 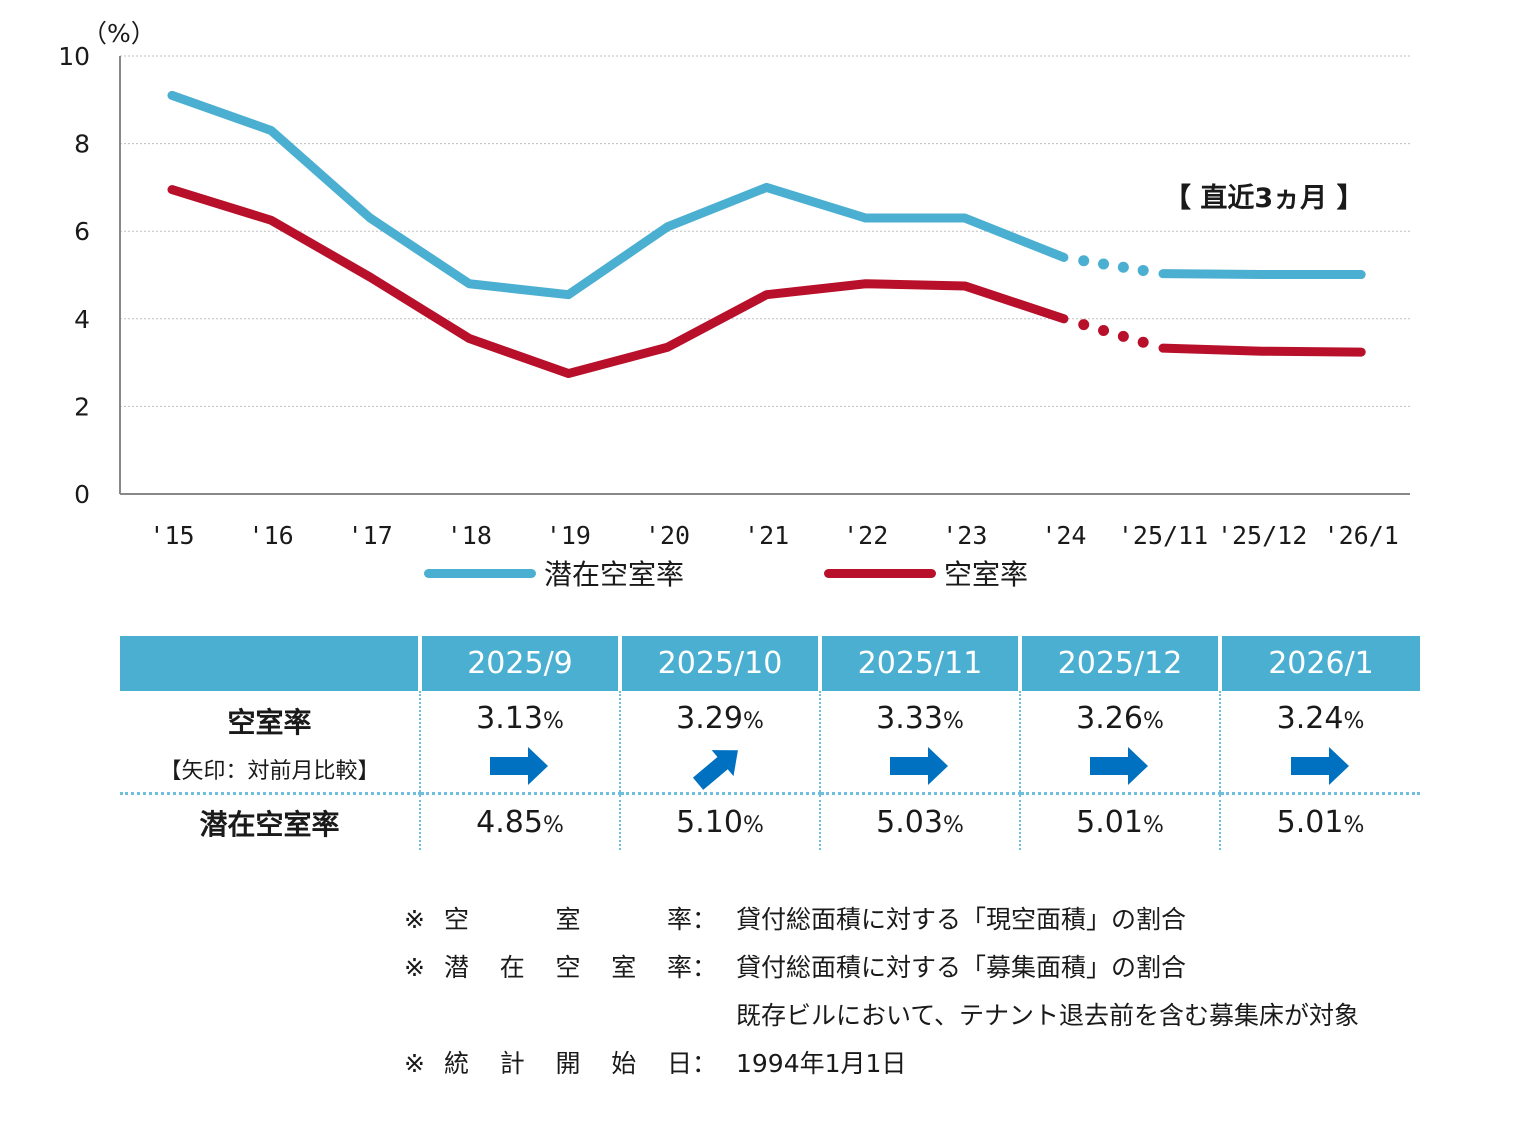 I want to click on vacancy-cell: 3.26%, so click(x=1119, y=742).